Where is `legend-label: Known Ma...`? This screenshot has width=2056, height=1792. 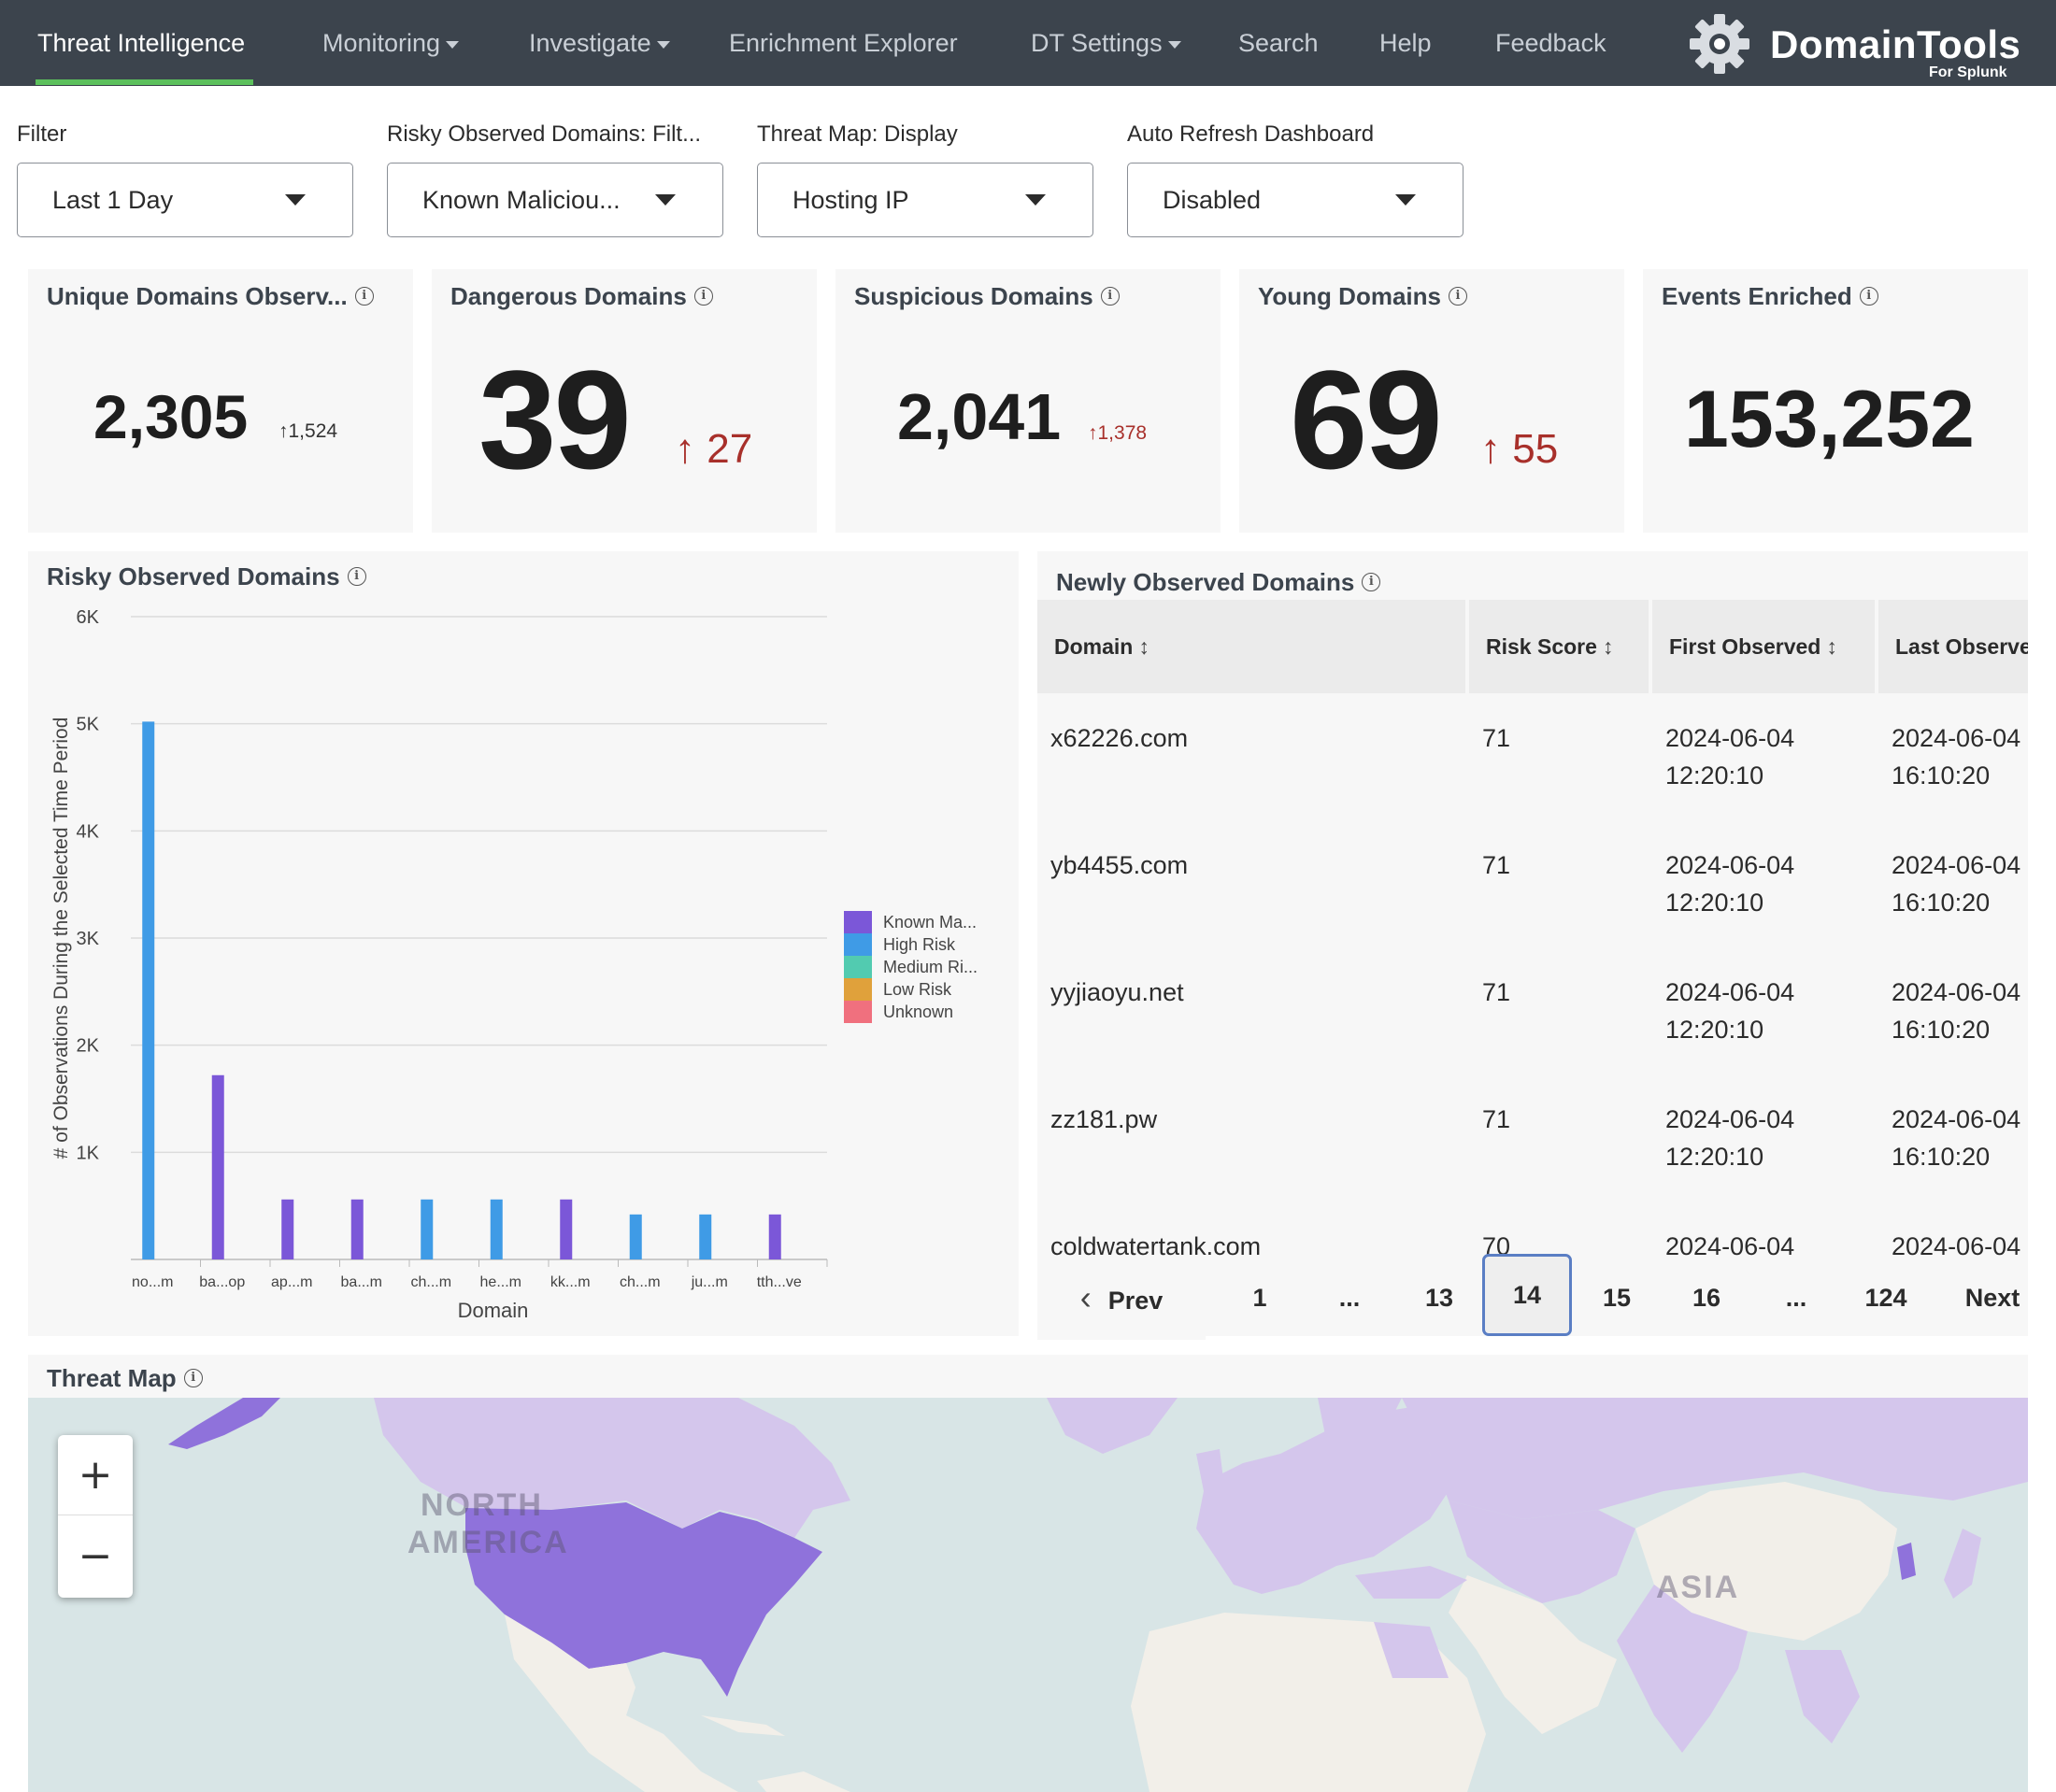
legend-label: Known Ma... is located at coordinates (930, 922).